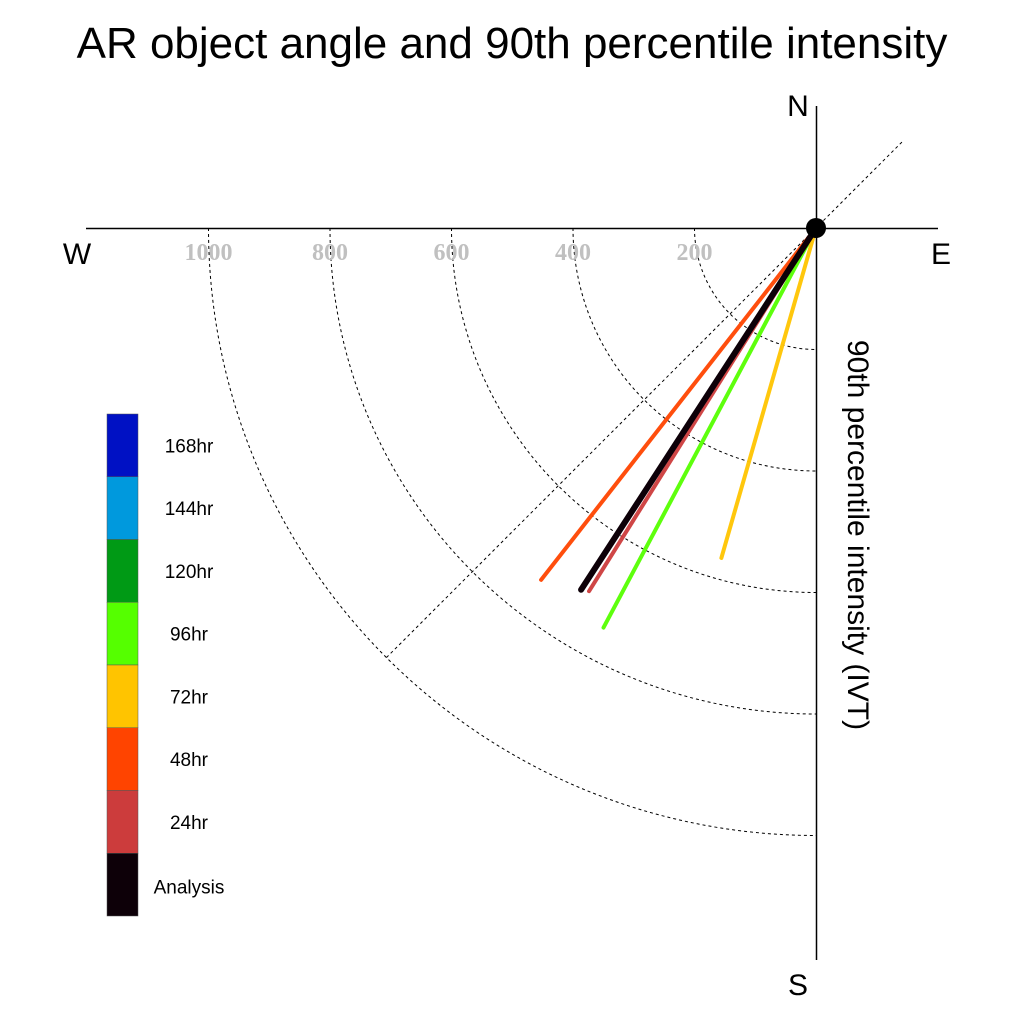  Describe the element at coordinates (857, 535) in the screenshot. I see `y-axis-label: 90th percentile intensity (IVT)` at that location.